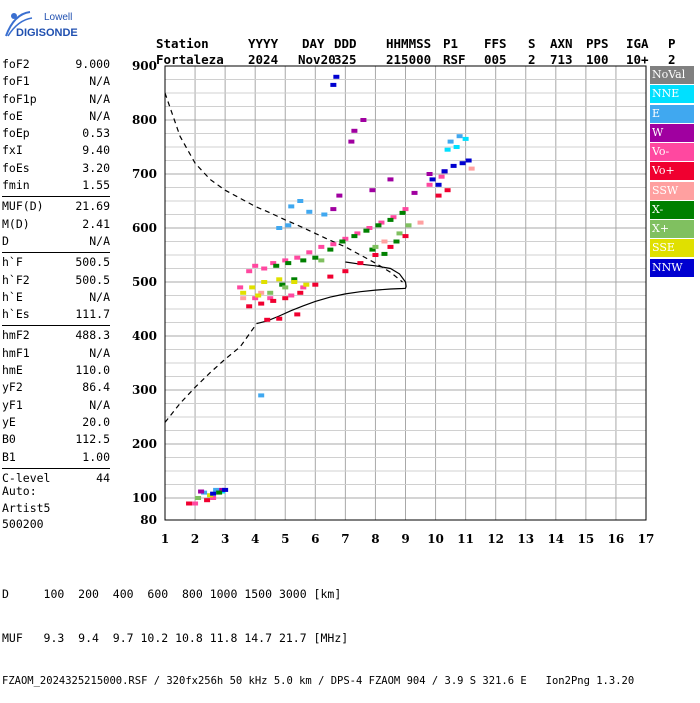 This screenshot has width=700, height=703. What do you see at coordinates (672, 171) in the screenshot?
I see `legend-item: Vo+` at bounding box center [672, 171].